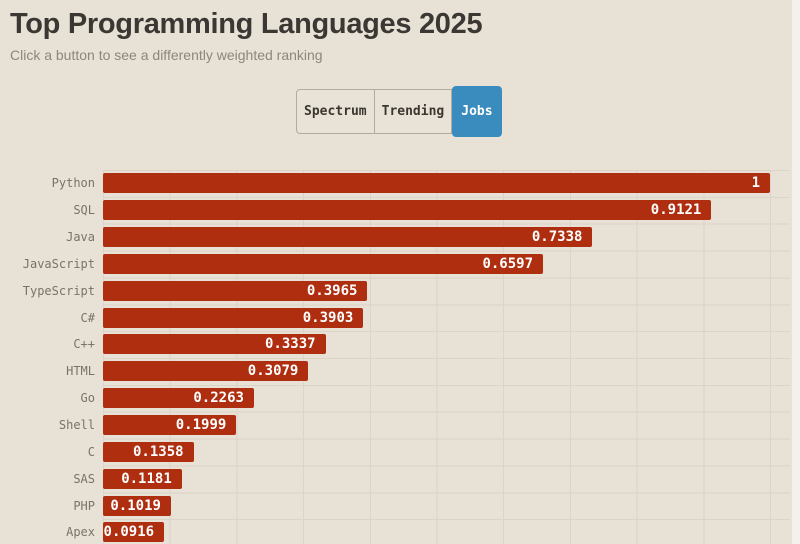 This screenshot has height=544, width=800. I want to click on bar-row: HTML 0.3079, so click(400, 371).